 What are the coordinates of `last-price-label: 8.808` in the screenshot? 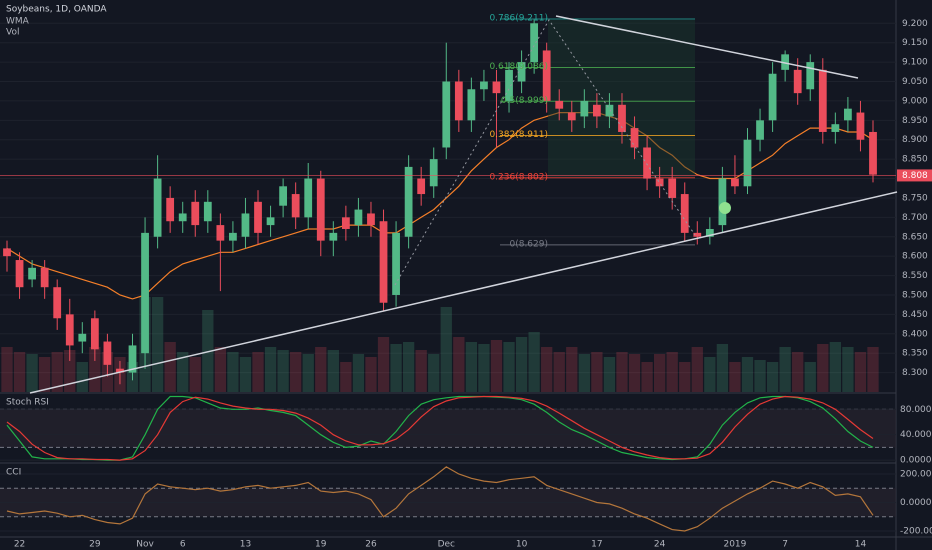 It's located at (915, 176).